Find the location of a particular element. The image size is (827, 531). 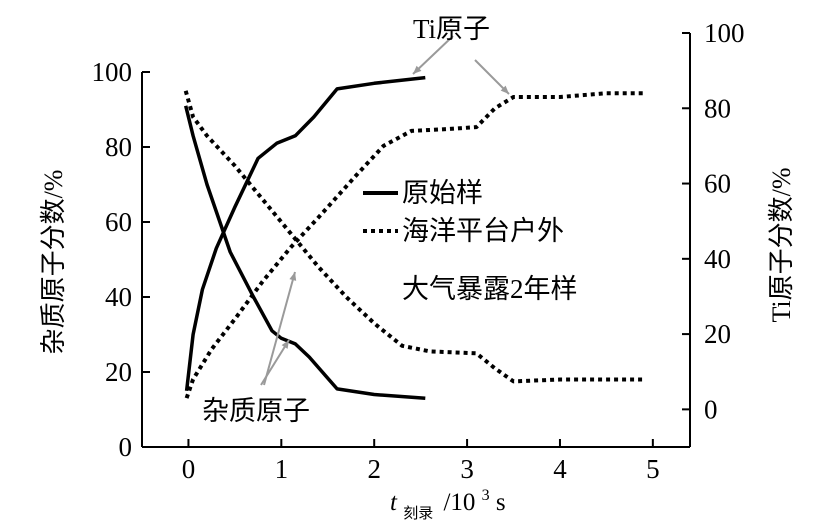

x-axis-label-unit: /10 is located at coordinates (459, 502).